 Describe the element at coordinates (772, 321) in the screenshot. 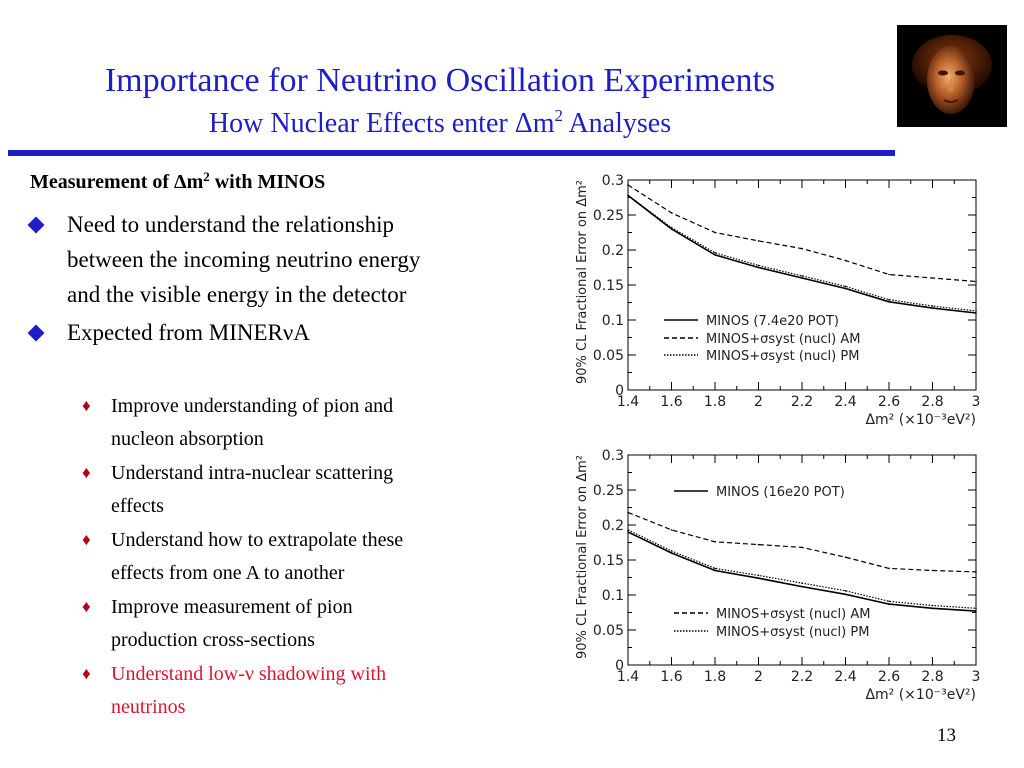

I see `legend-label: MINOS (7.4e20 POT)` at that location.